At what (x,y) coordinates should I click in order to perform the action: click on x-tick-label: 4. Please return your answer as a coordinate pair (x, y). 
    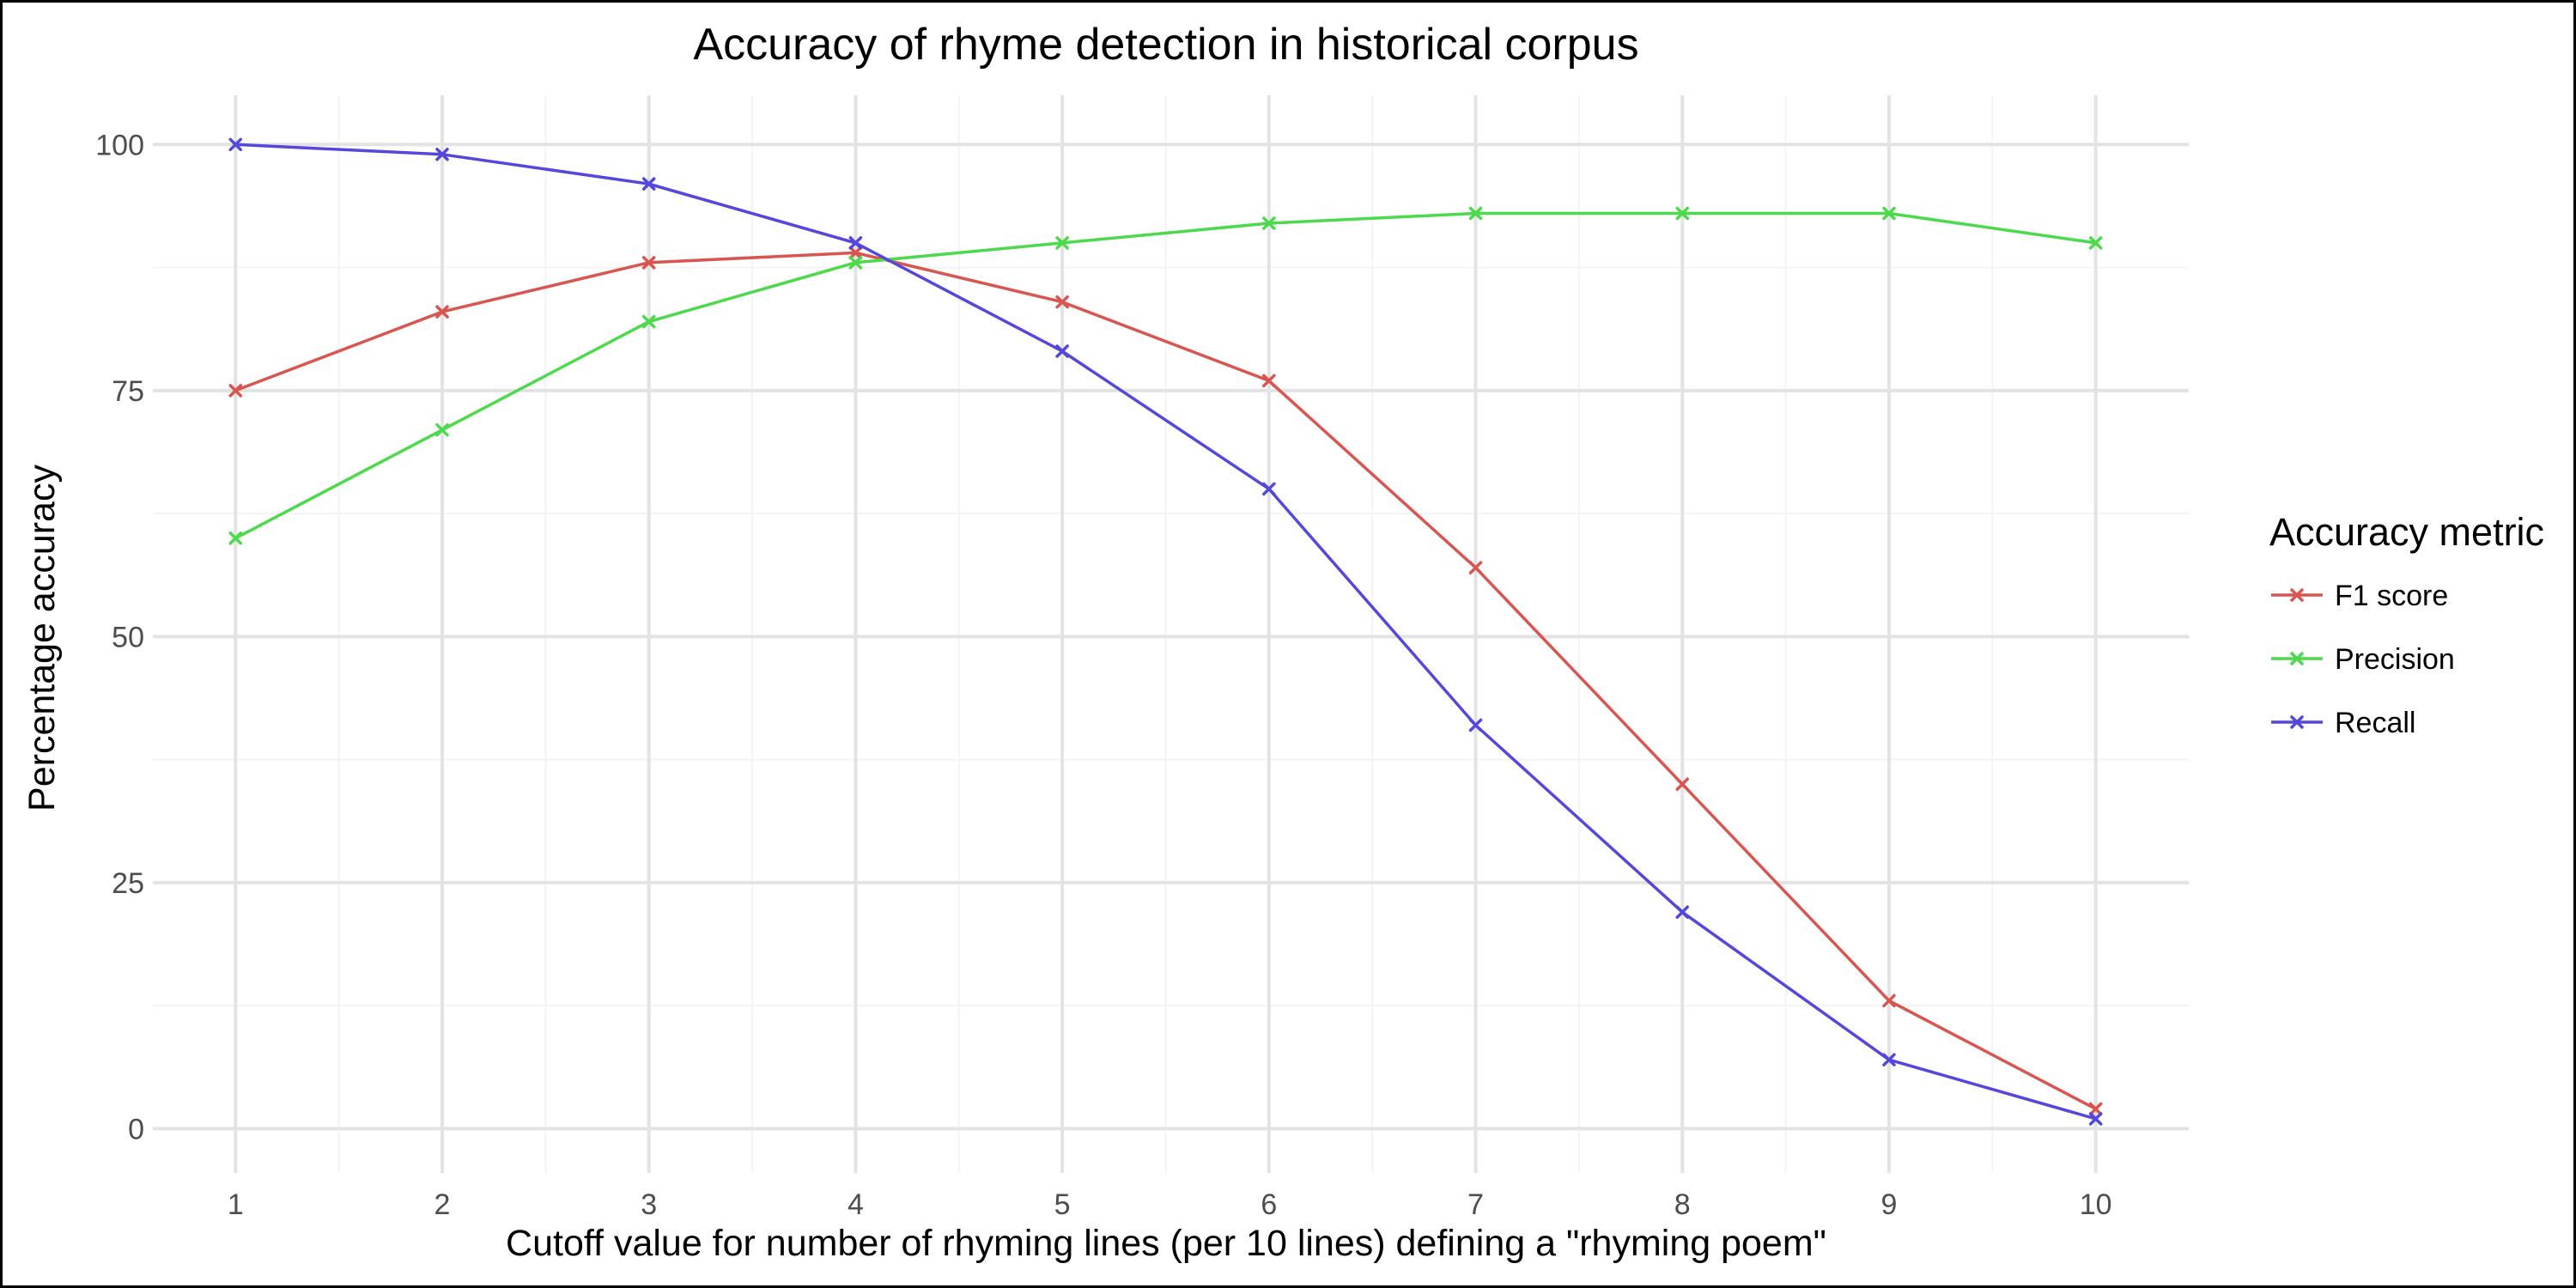
    Looking at the image, I should click on (856, 1204).